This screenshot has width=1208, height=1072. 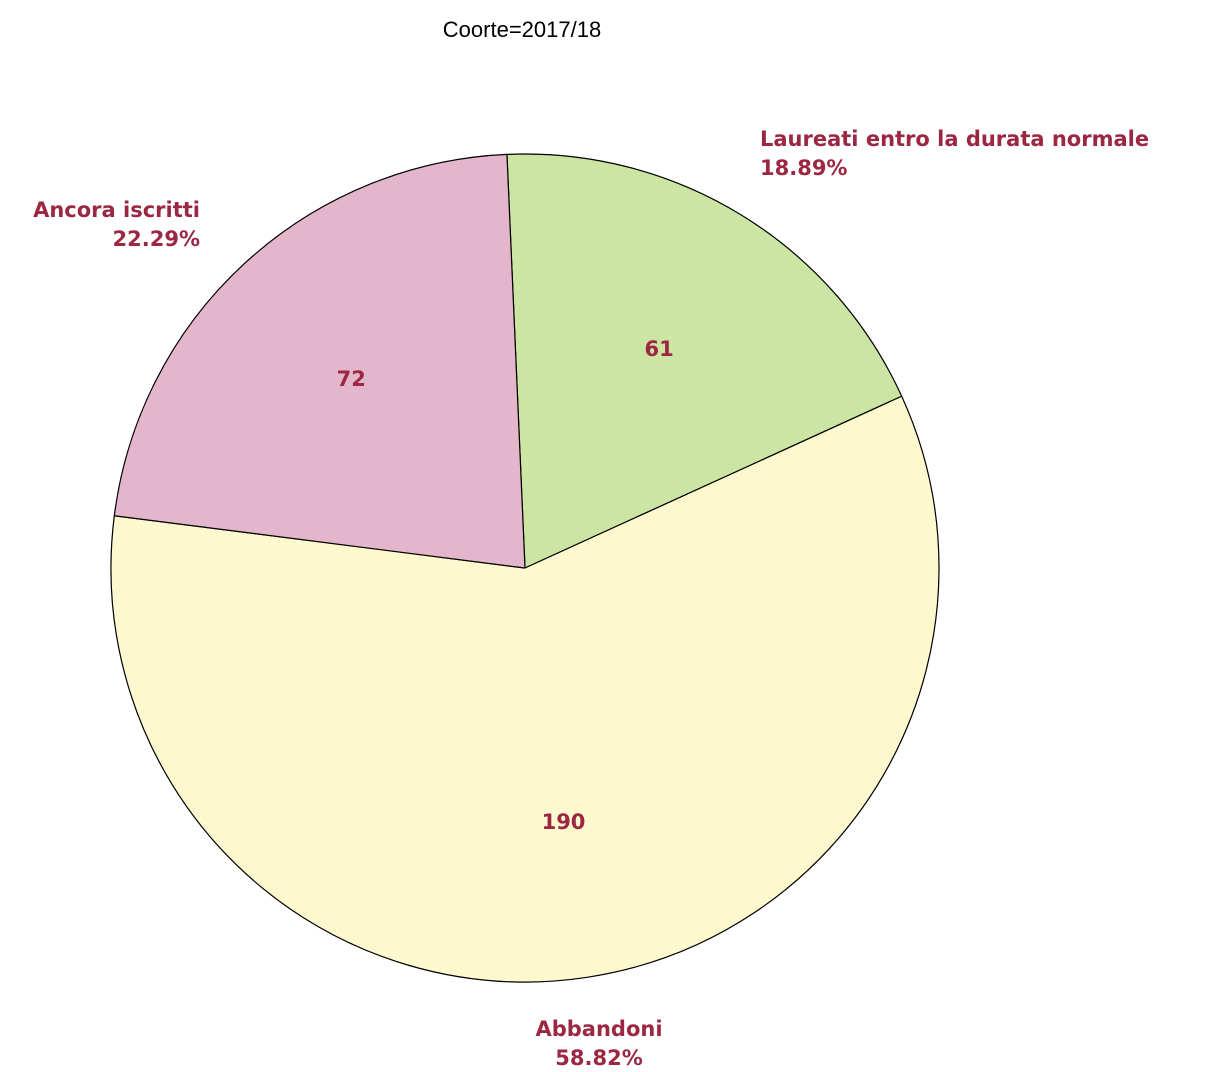 What do you see at coordinates (803, 168) in the screenshot?
I see `percent-label-laureati-entro-la-durata-normale: 18.89%` at bounding box center [803, 168].